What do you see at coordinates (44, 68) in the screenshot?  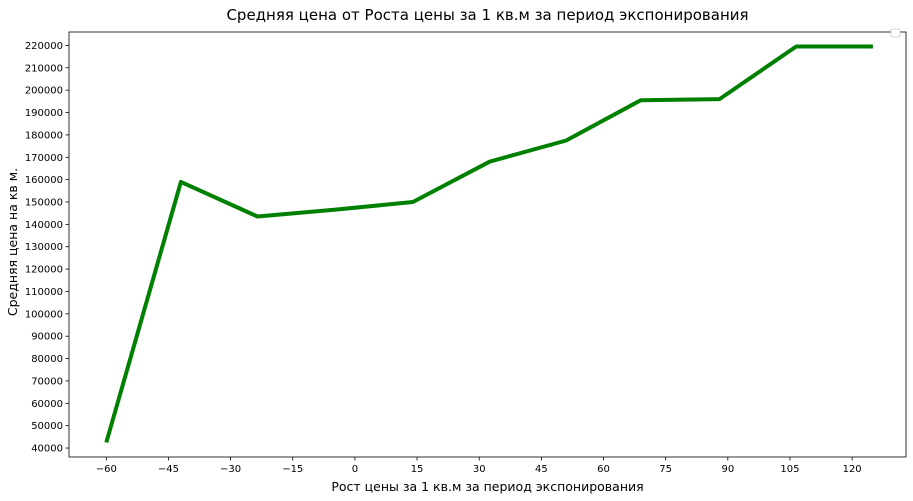 I see `y-tick-label: 210000` at bounding box center [44, 68].